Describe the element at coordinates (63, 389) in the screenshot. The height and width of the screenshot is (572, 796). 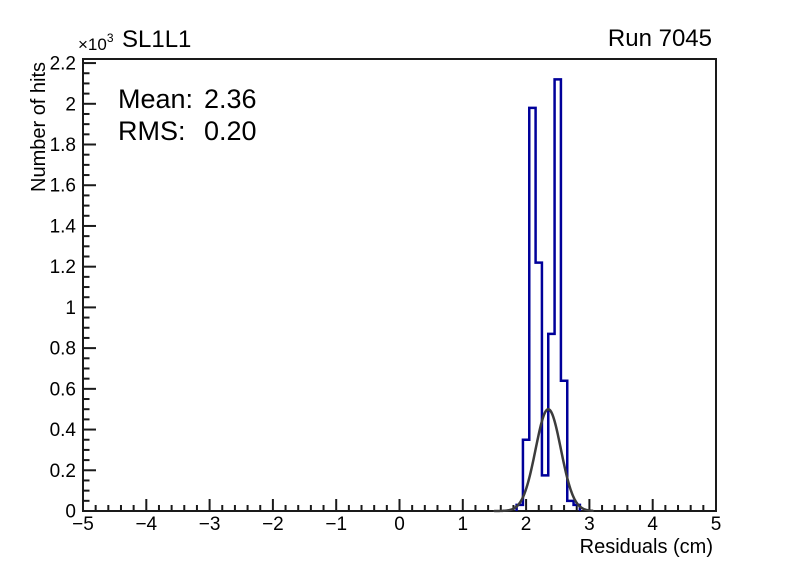
I see `y-tick-label: 0.6` at that location.